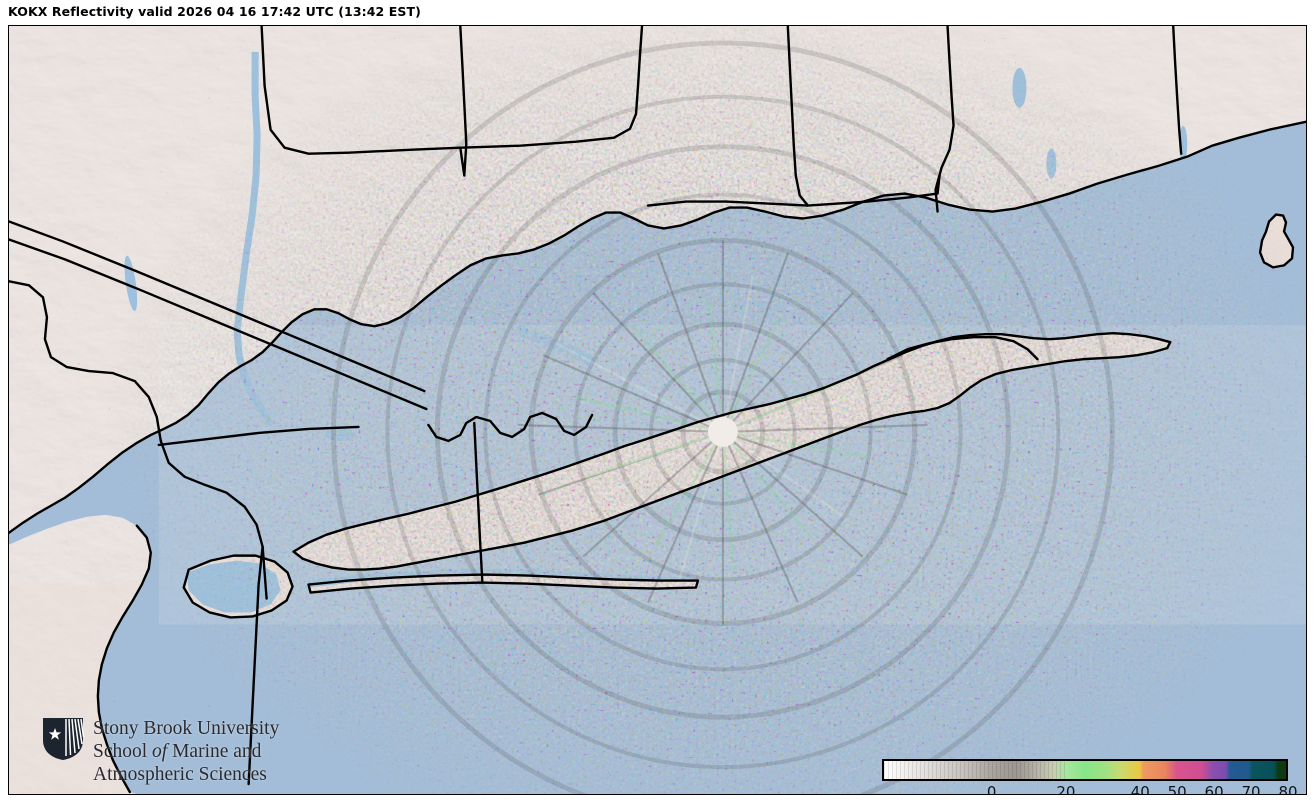 The width and height of the screenshot is (1316, 811). Describe the element at coordinates (1214, 789) in the screenshot. I see `colorbar-tick-60: 60` at that location.